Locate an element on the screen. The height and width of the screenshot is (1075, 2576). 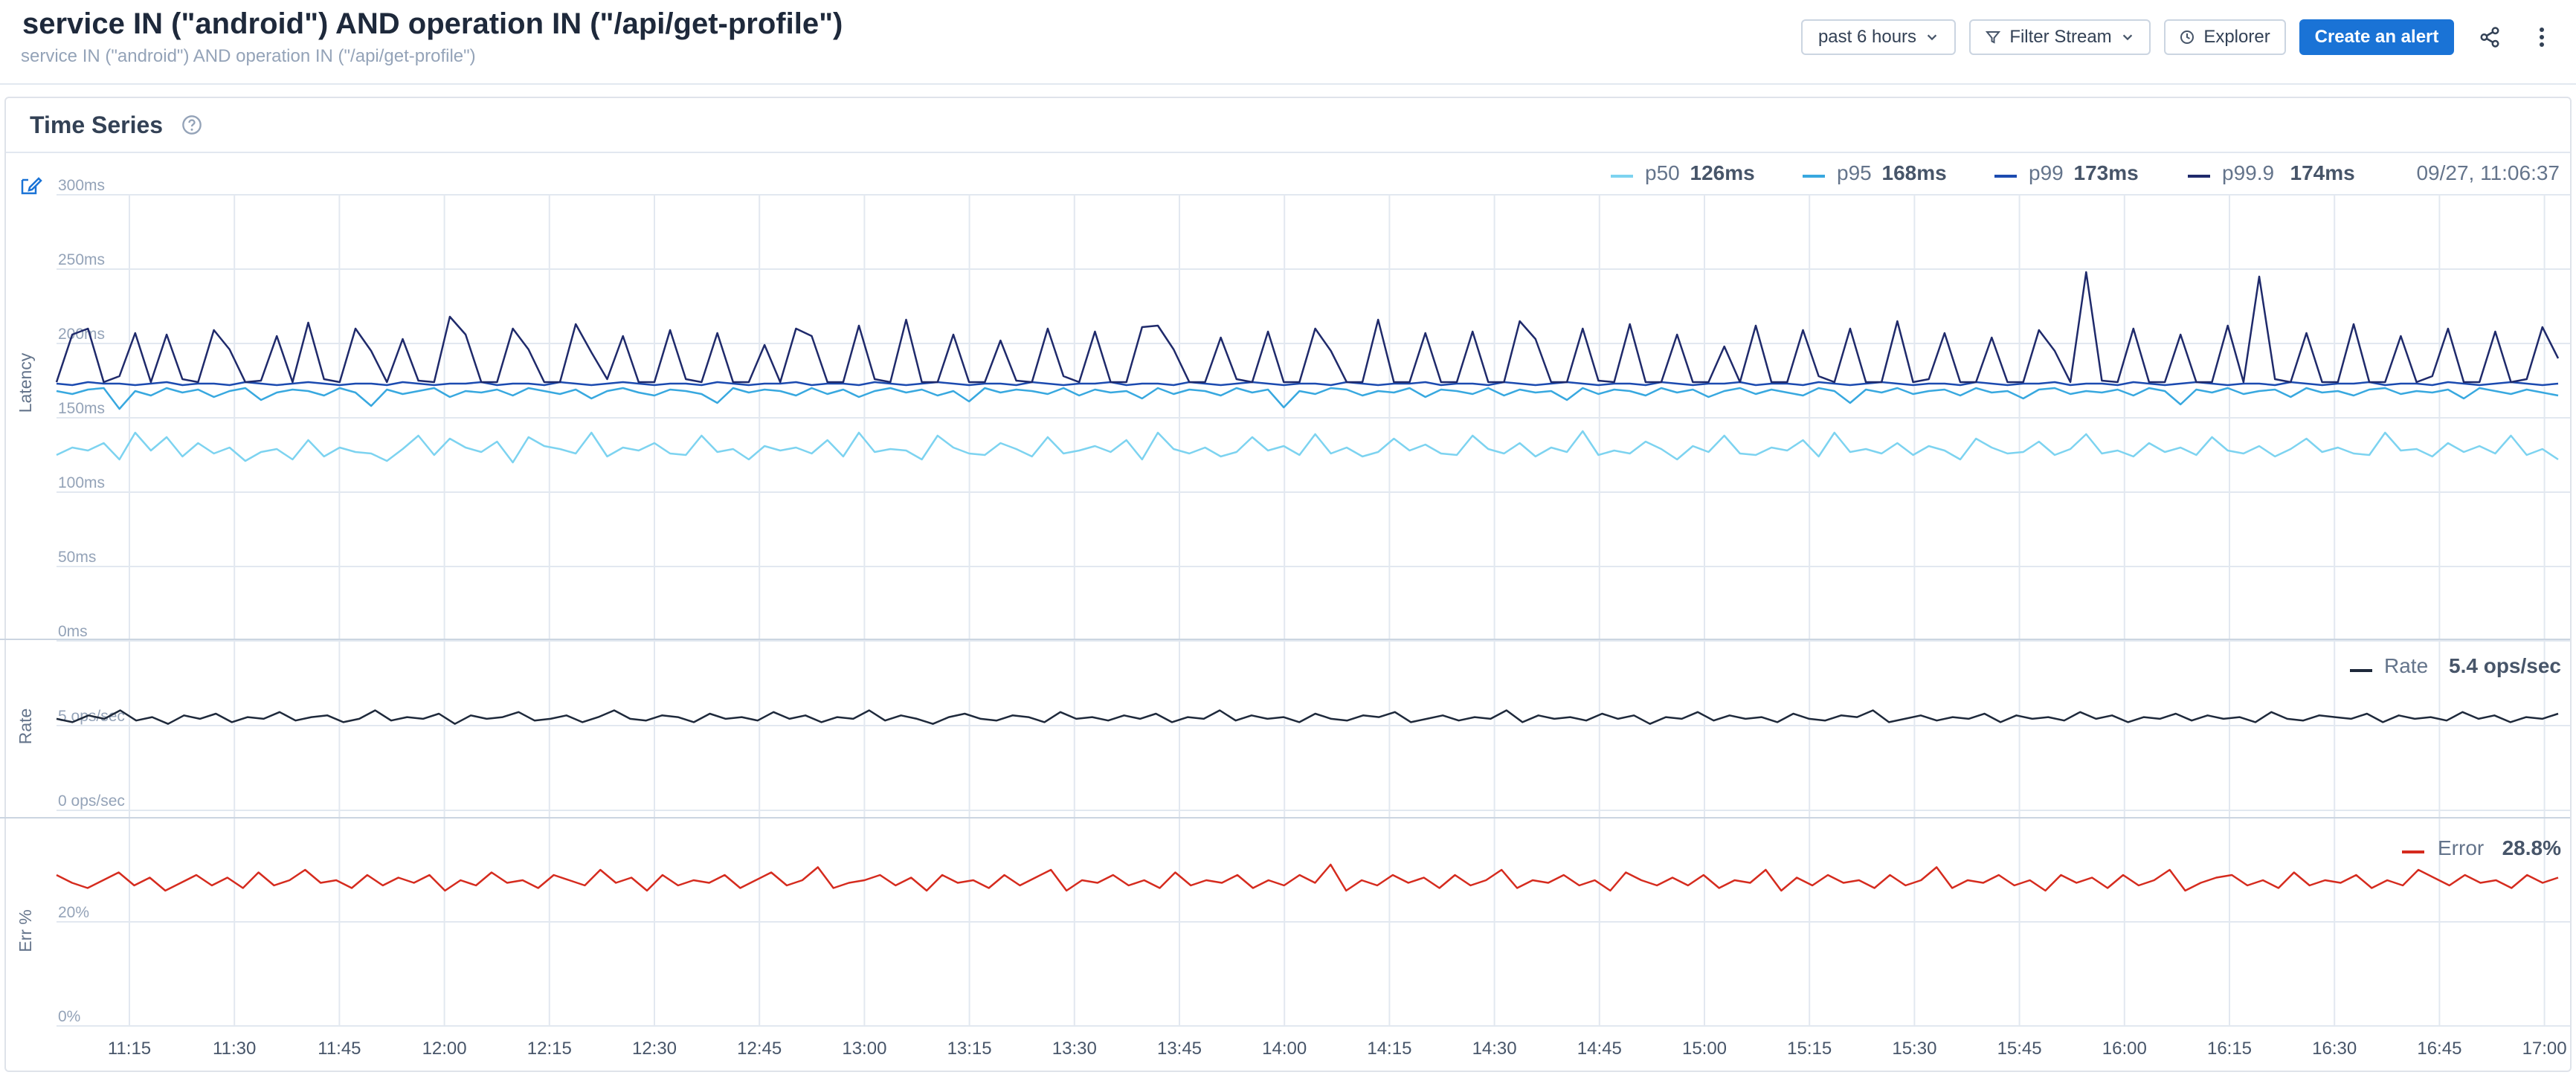
x-tick-label: 11:45 is located at coordinates (339, 1049).